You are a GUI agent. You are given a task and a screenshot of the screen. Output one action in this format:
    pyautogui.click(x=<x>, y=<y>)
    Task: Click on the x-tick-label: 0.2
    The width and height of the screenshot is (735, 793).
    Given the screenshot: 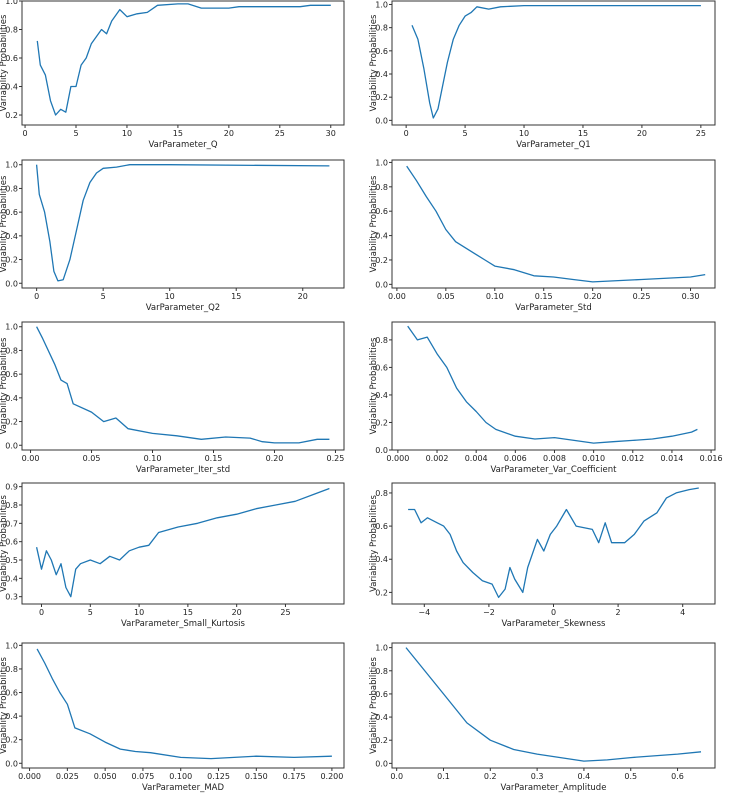 What is the action you would take?
    pyautogui.click(x=490, y=776)
    